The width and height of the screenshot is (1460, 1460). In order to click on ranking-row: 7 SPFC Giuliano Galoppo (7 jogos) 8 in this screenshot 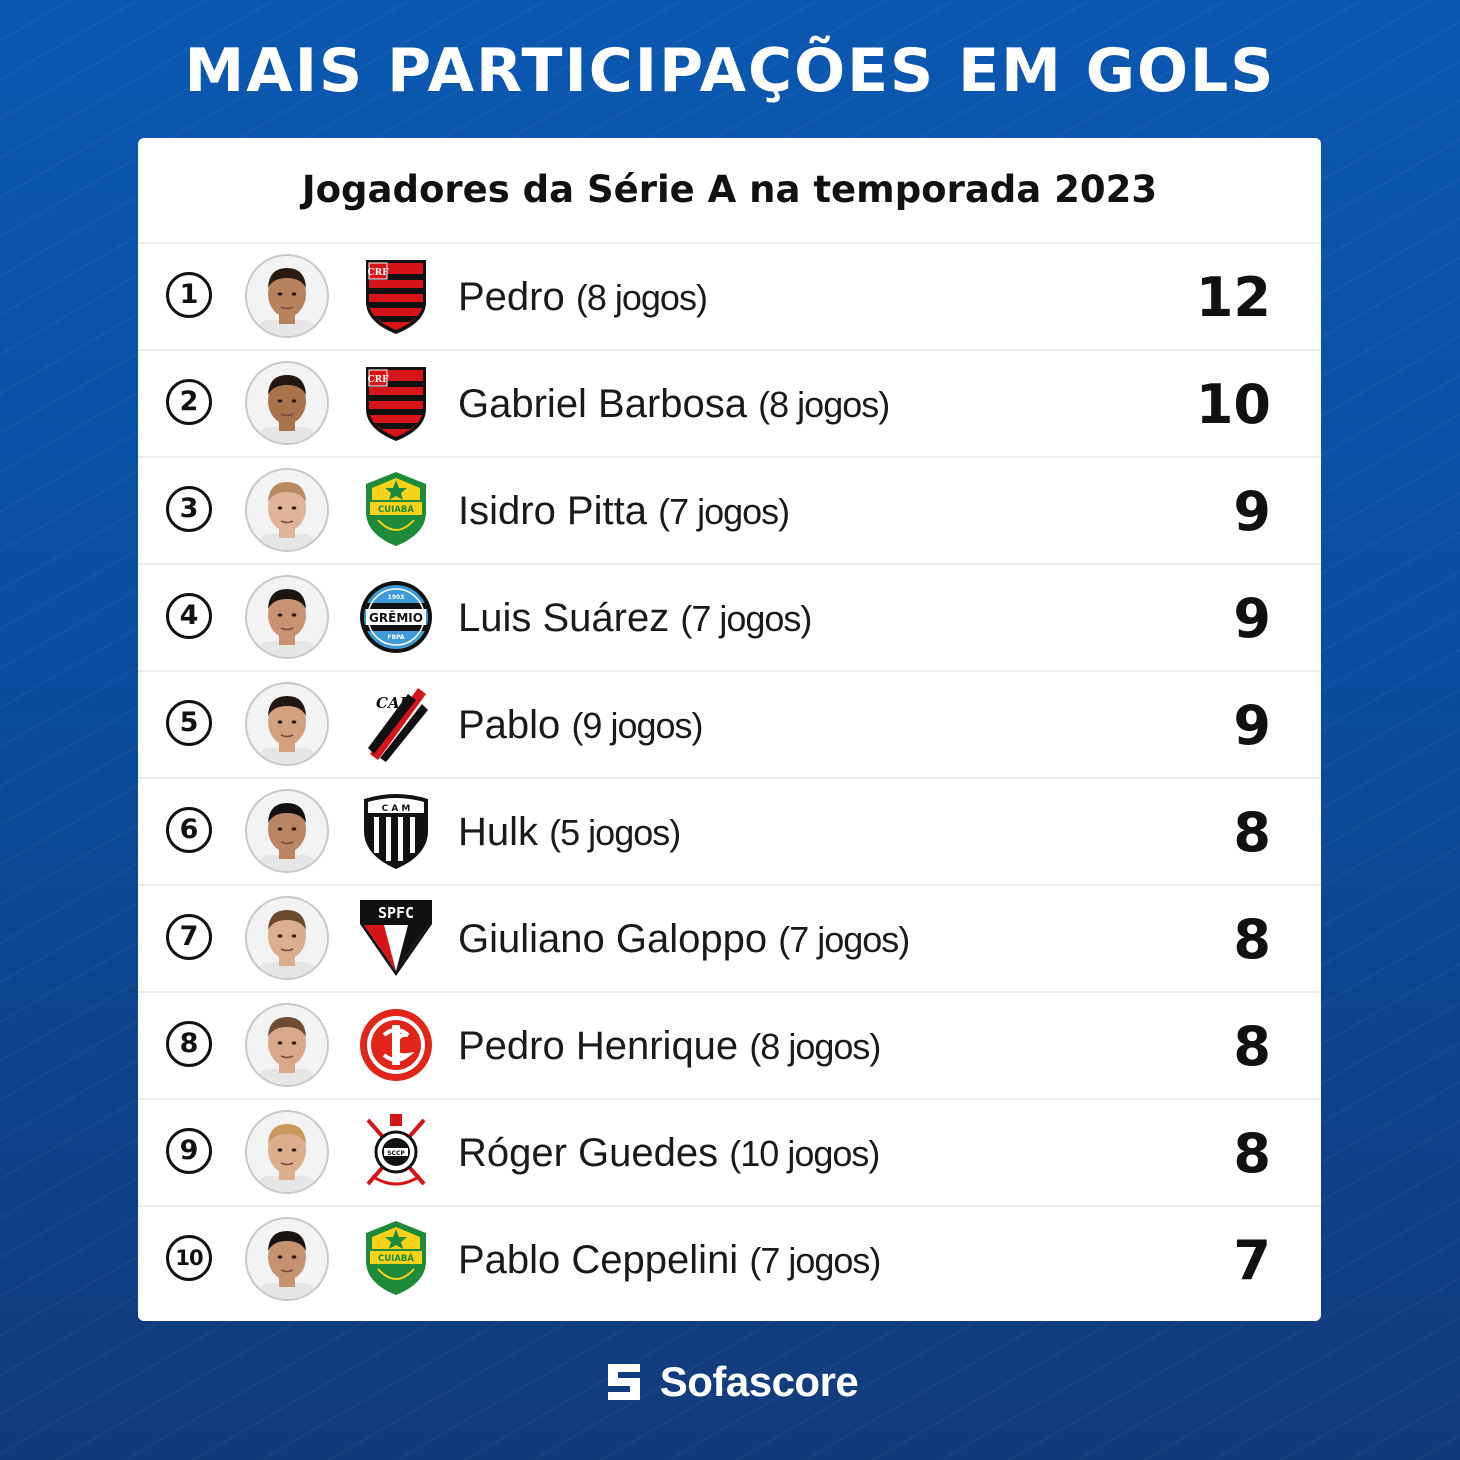, I will do `click(729, 939)`.